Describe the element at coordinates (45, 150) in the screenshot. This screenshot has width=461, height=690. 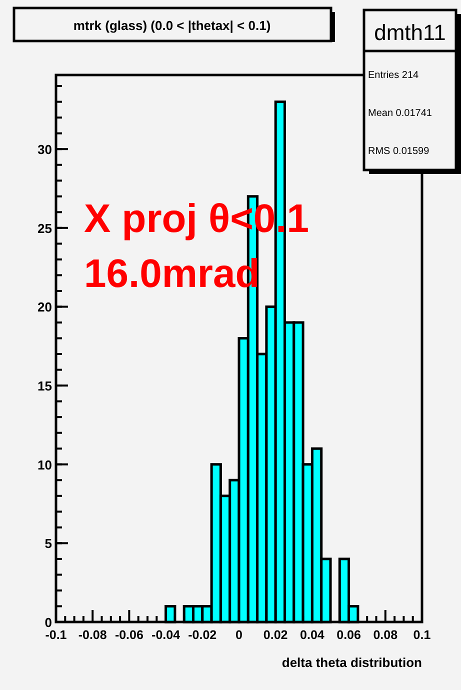
I see `y-tick-label: 30` at that location.